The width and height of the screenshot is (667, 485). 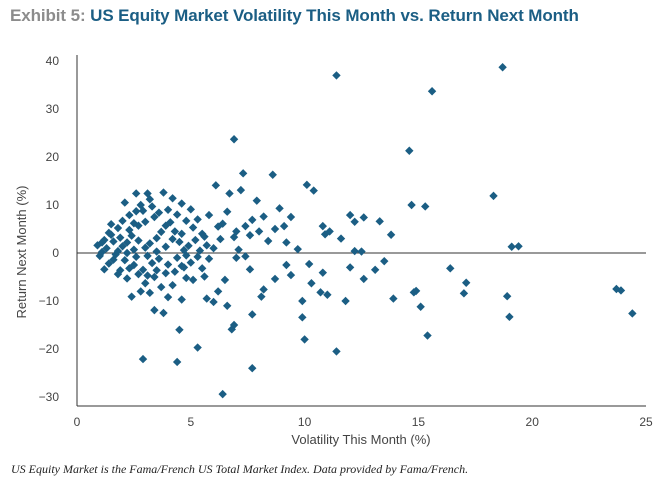 I want to click on x-axis-ticks: 0 5 10 15 20 25, so click(x=363, y=422).